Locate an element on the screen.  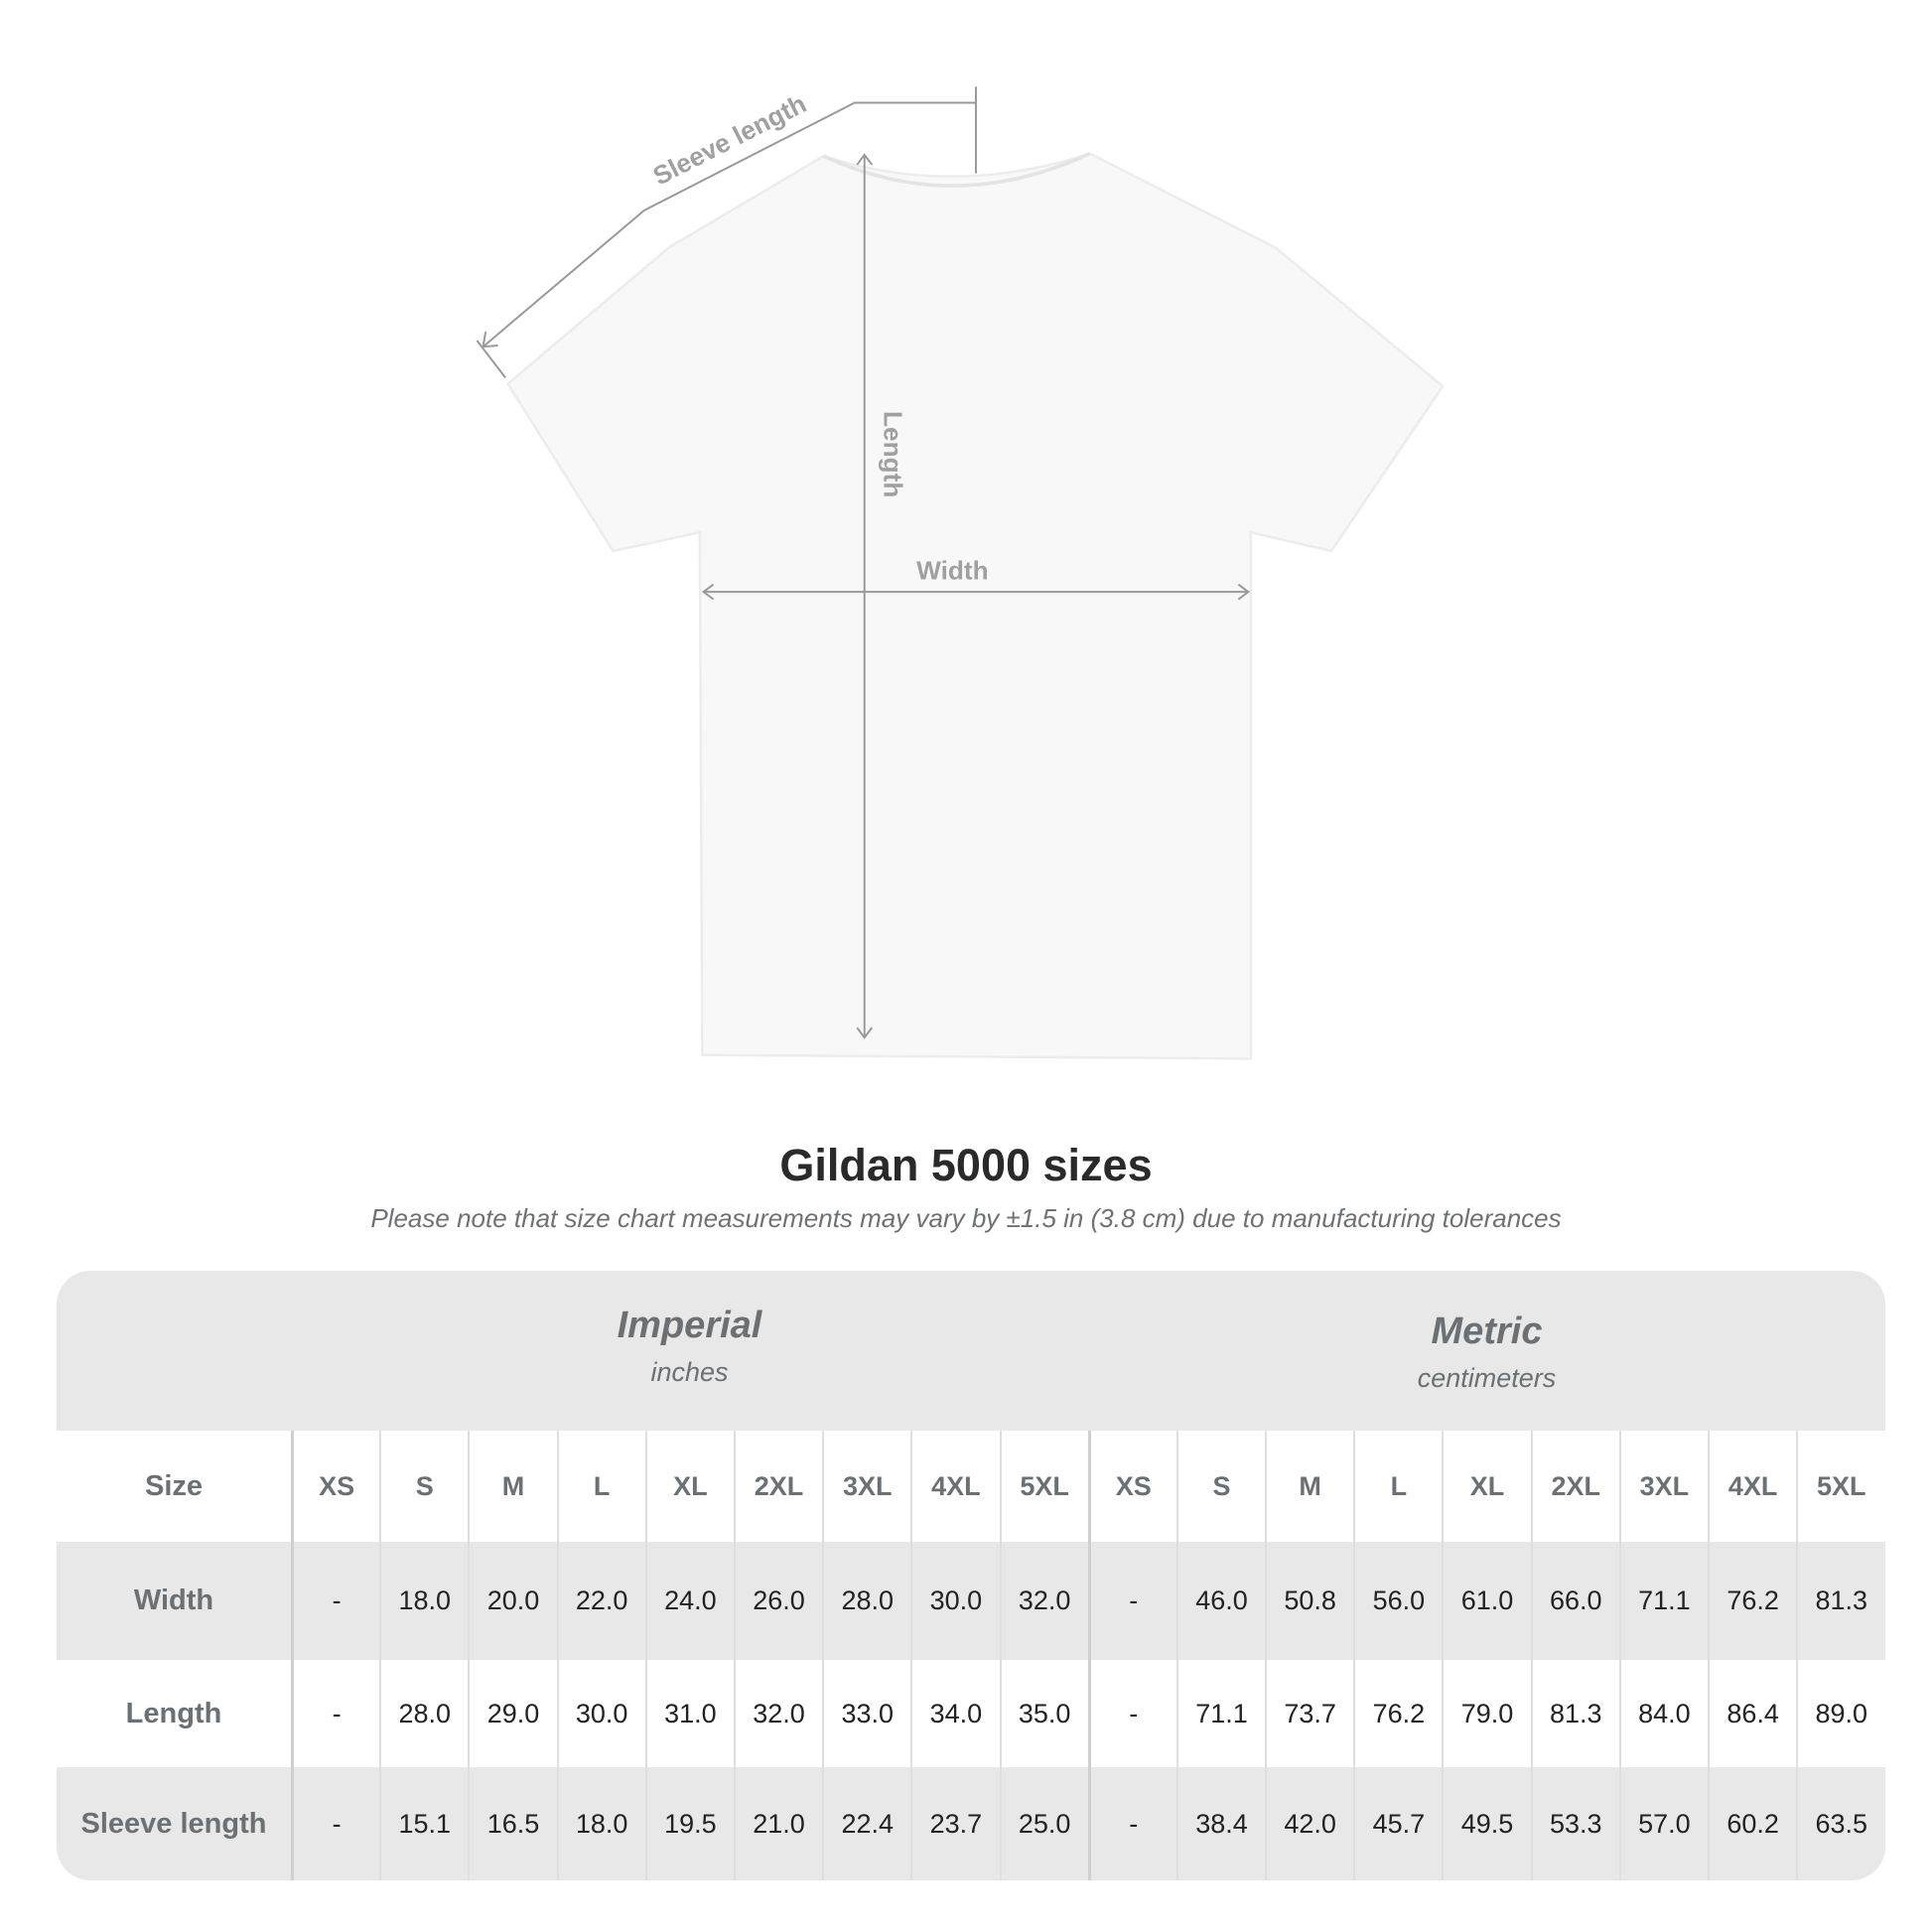
metric-size-header: S is located at coordinates (1220, 1486).